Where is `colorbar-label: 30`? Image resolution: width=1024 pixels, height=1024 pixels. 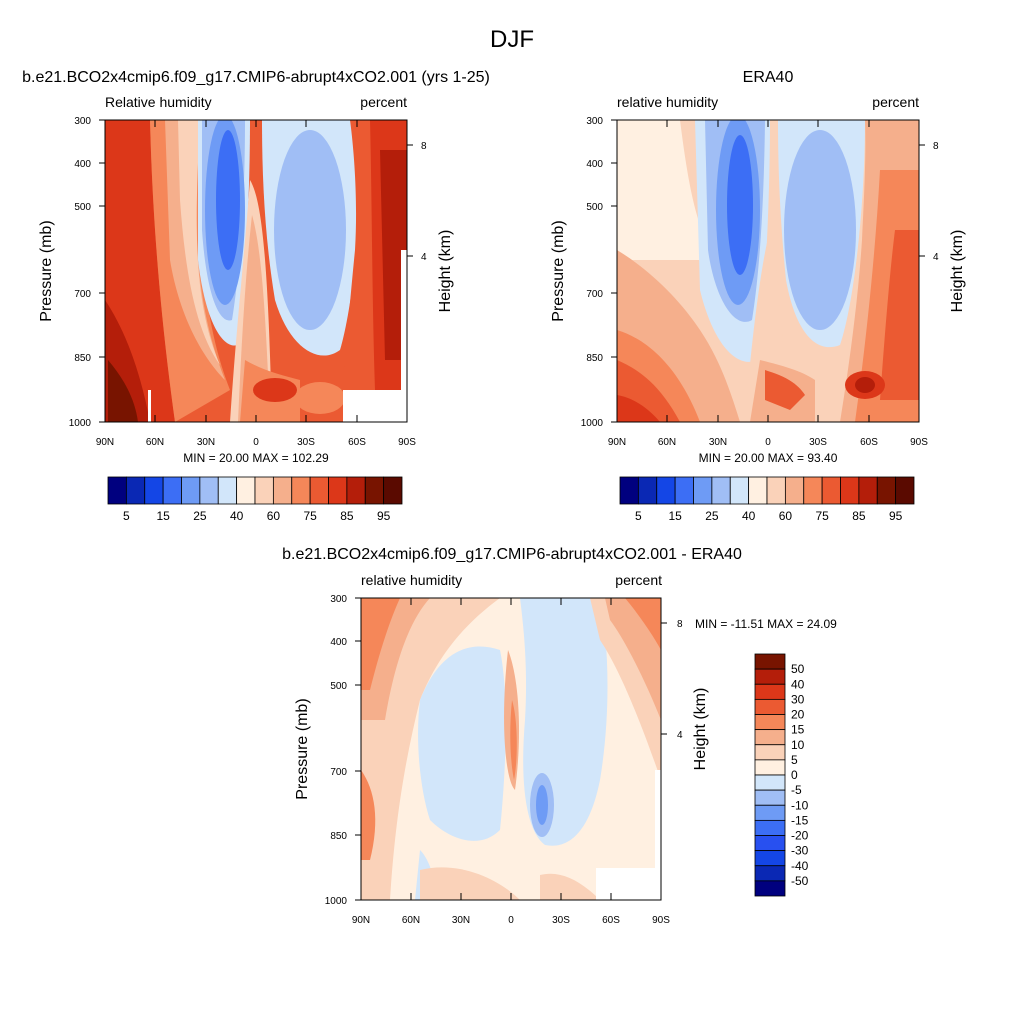 colorbar-label: 30 is located at coordinates (798, 699).